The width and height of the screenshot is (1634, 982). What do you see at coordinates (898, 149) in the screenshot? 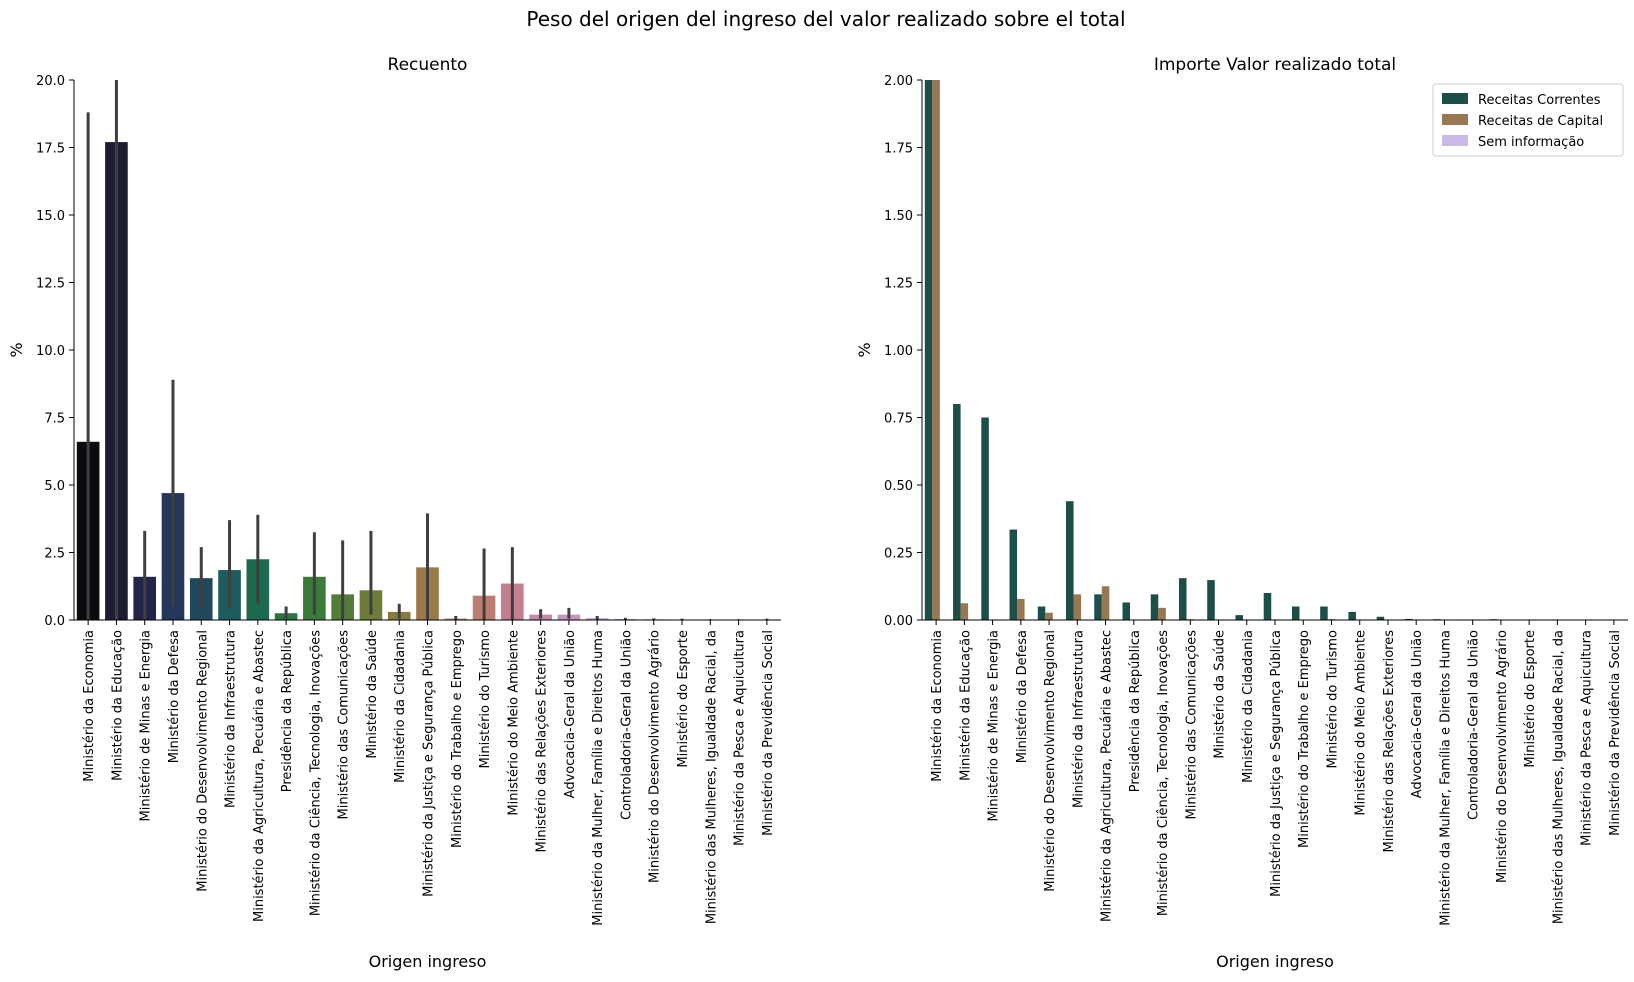
I see `y-tick-label: 1.75` at bounding box center [898, 149].